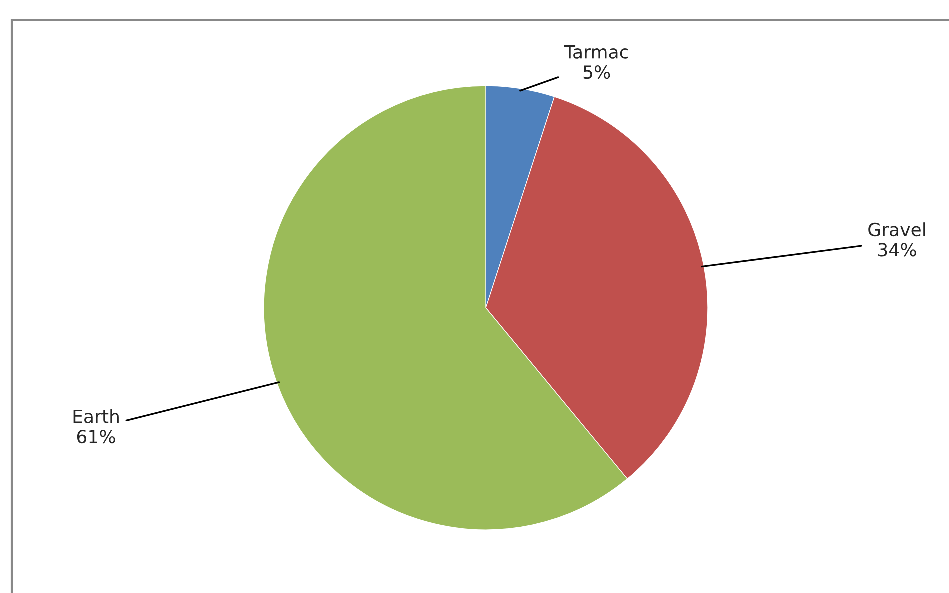 The image size is (949, 593). What do you see at coordinates (96, 437) in the screenshot?
I see `data-label: 61%` at bounding box center [96, 437].